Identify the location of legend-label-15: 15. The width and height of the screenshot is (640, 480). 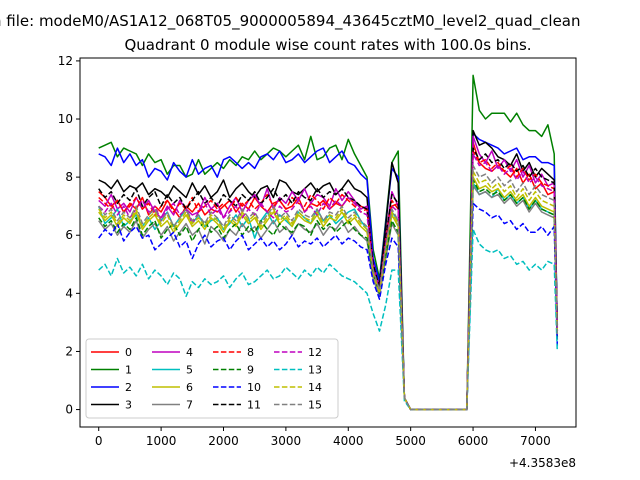
(315, 405).